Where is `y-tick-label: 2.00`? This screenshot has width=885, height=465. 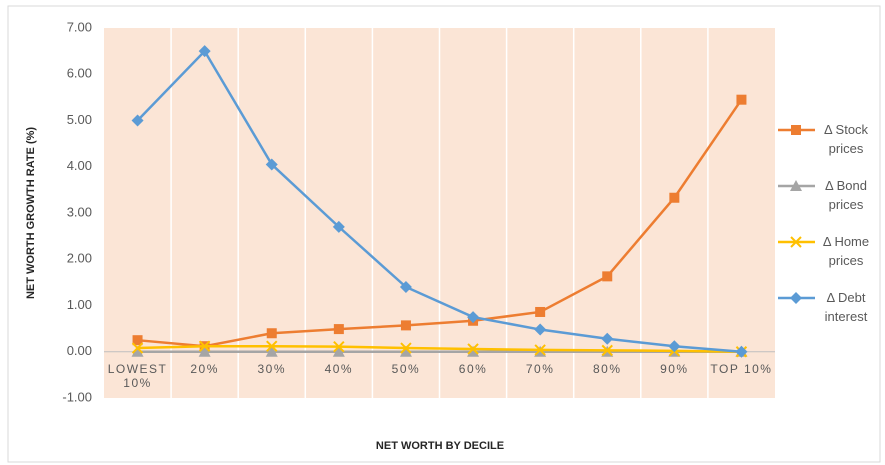 y-tick-label: 2.00 is located at coordinates (79, 258).